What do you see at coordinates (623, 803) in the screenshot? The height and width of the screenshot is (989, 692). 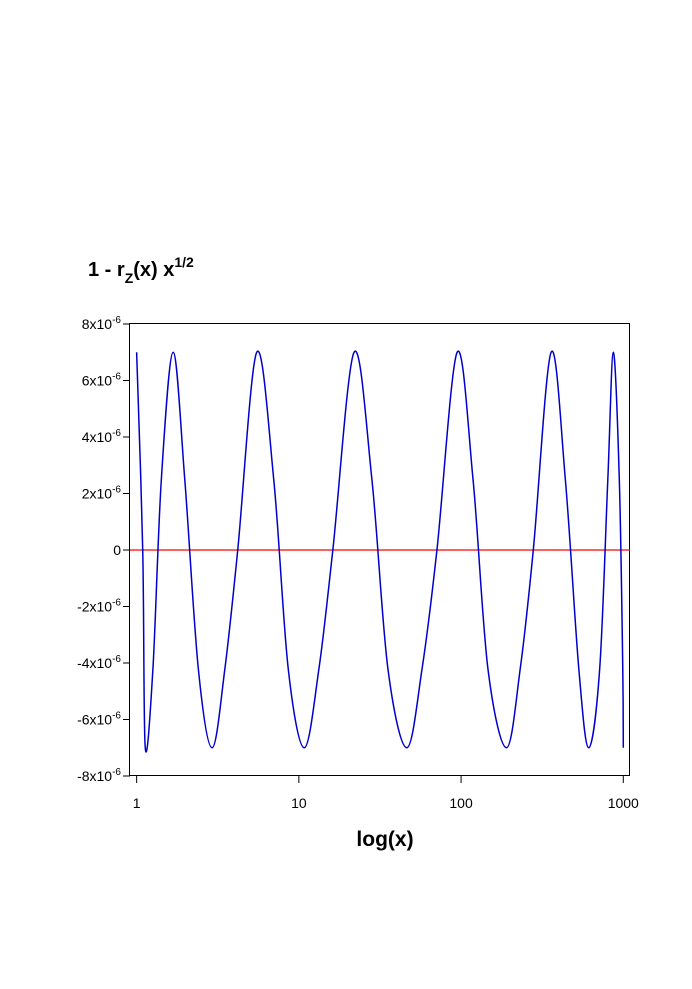 I see `x-tick-label: 1000` at bounding box center [623, 803].